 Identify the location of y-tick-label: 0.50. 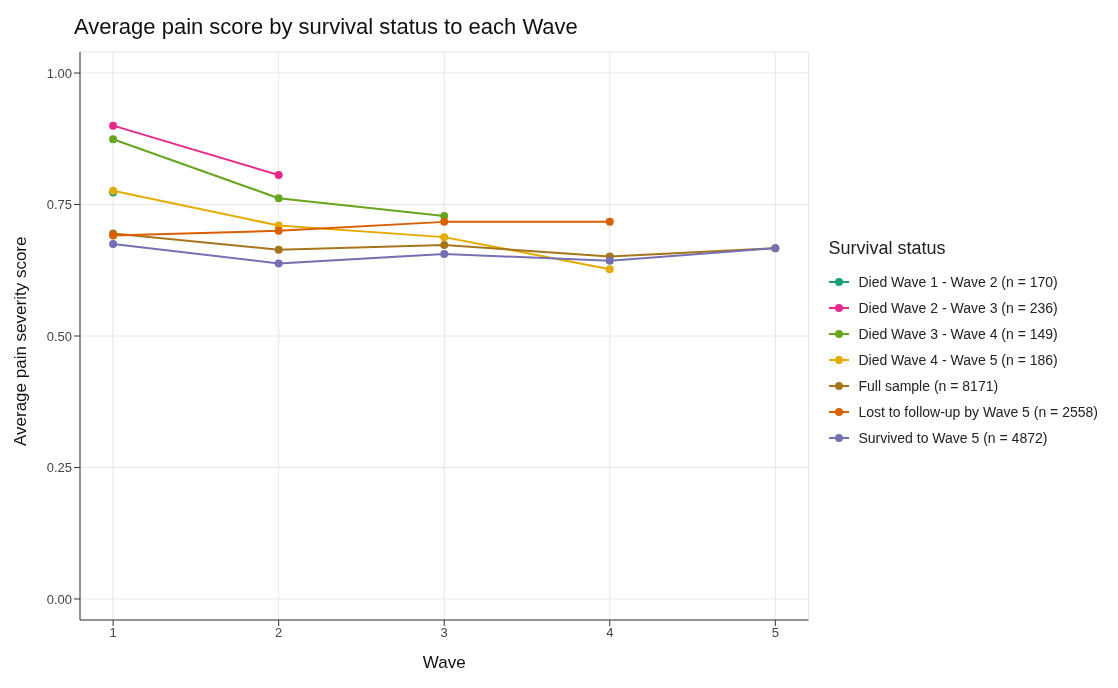
(59, 336).